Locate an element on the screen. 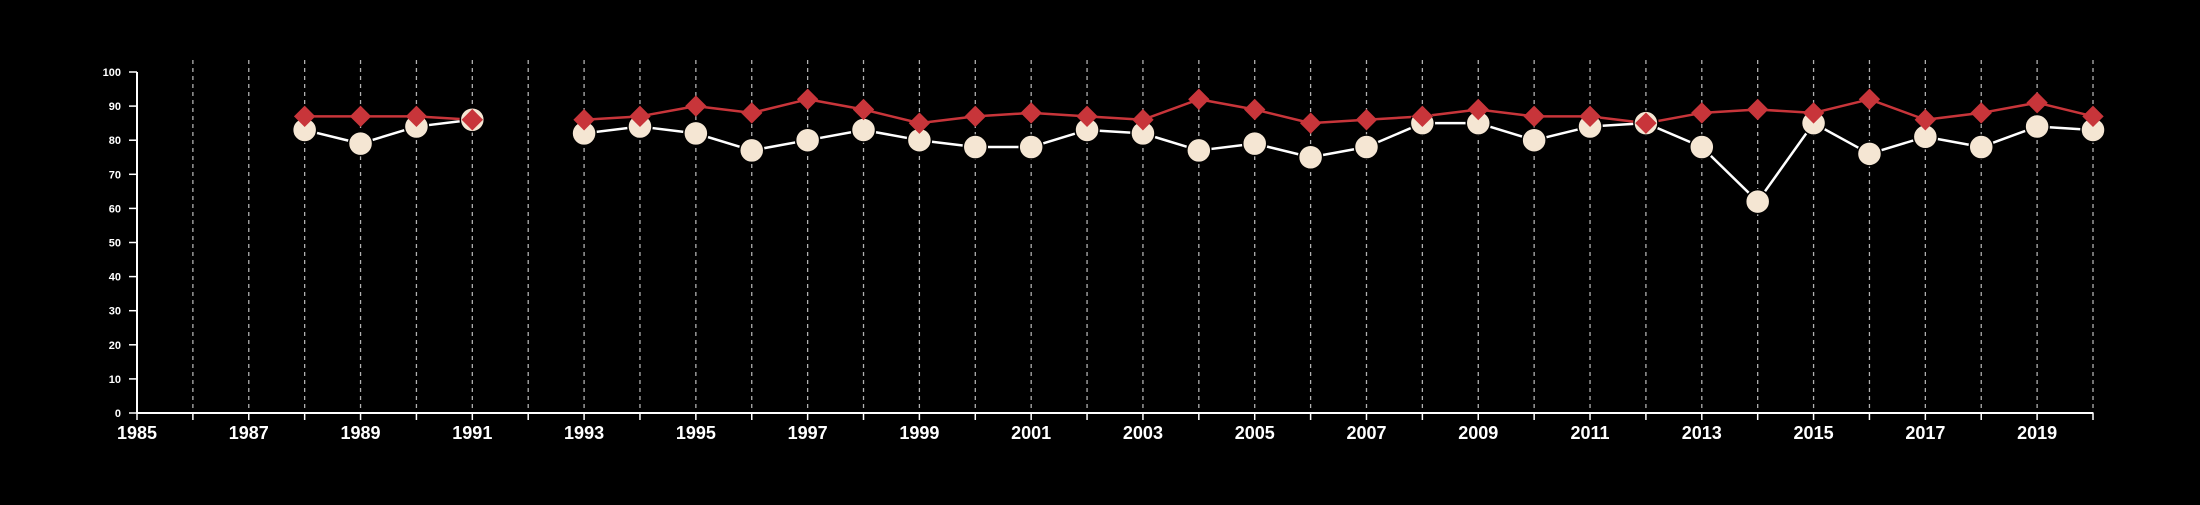 The height and width of the screenshot is (505, 2200). x-tick-label: 1997 is located at coordinates (808, 433).